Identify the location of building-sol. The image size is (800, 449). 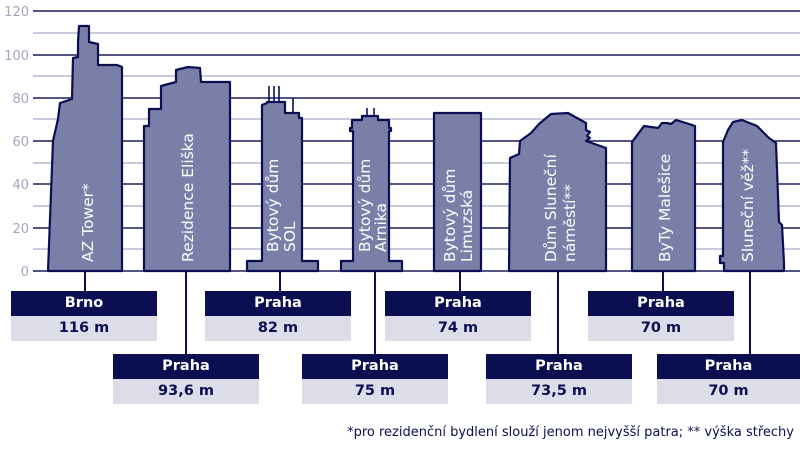
(282, 186).